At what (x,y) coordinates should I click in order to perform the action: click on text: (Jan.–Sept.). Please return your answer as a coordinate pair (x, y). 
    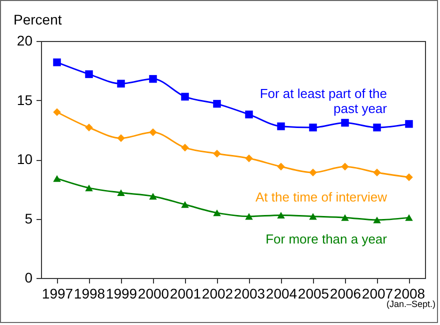
    Looking at the image, I should click on (411, 304).